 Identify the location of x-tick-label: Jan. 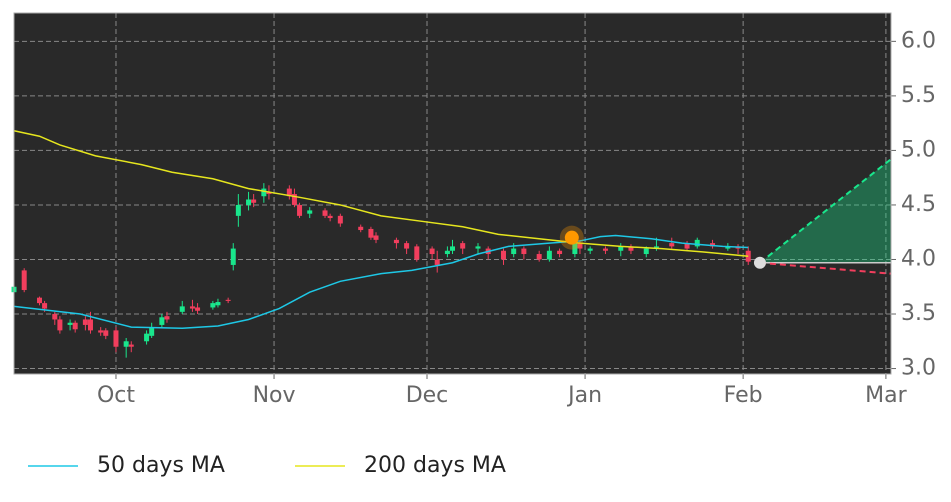
(584, 395).